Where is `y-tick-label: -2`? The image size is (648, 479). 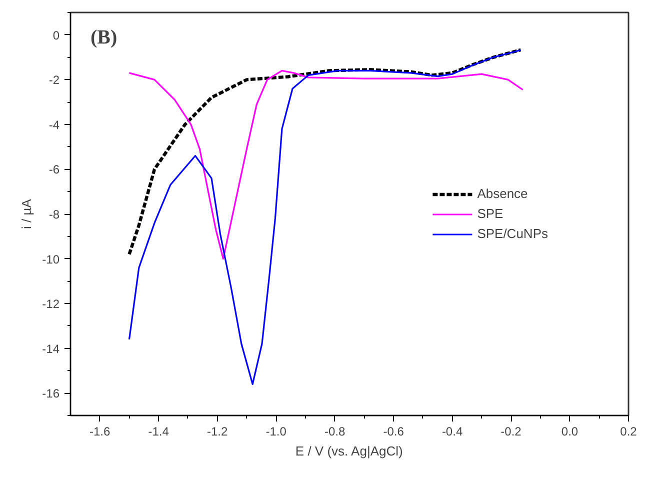 y-tick-label: -2 is located at coordinates (54, 80).